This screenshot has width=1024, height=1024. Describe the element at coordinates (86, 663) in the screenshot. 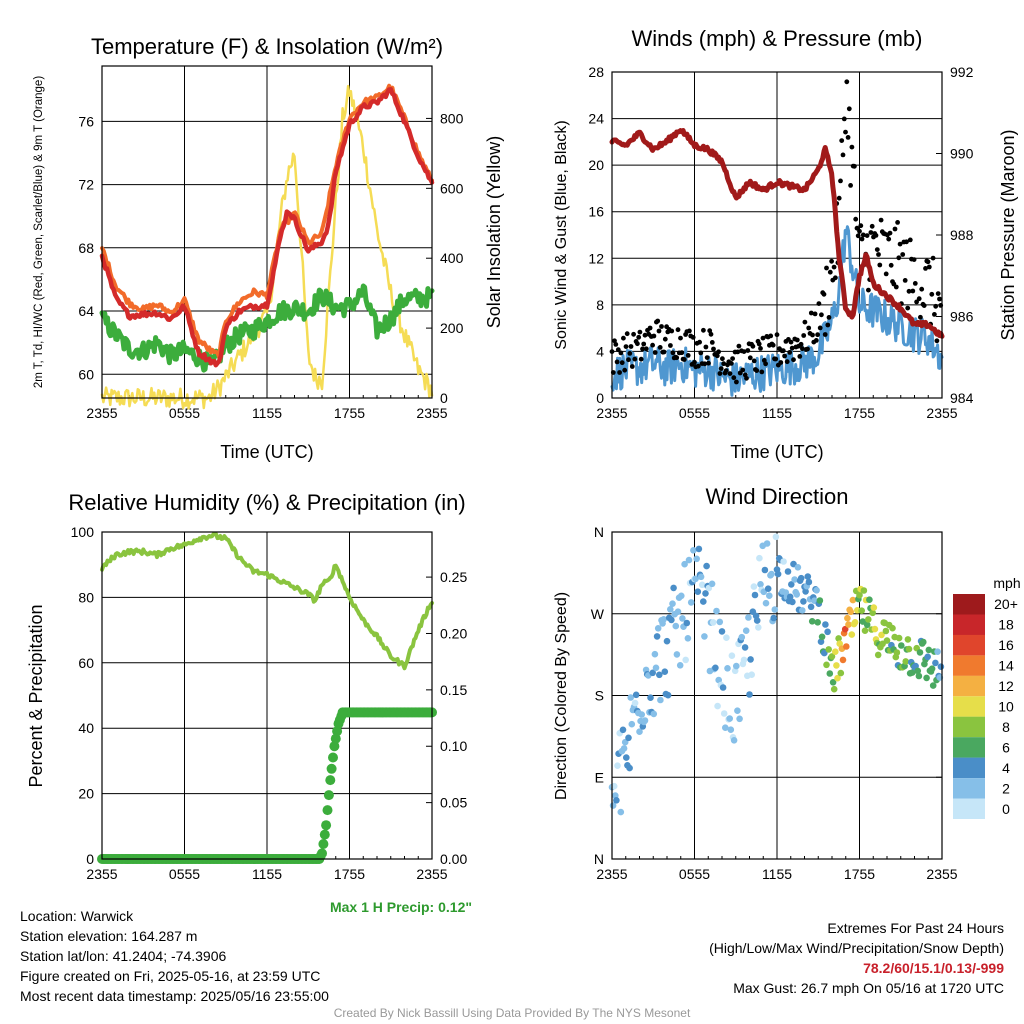

I see `y-tick-label: 60` at that location.